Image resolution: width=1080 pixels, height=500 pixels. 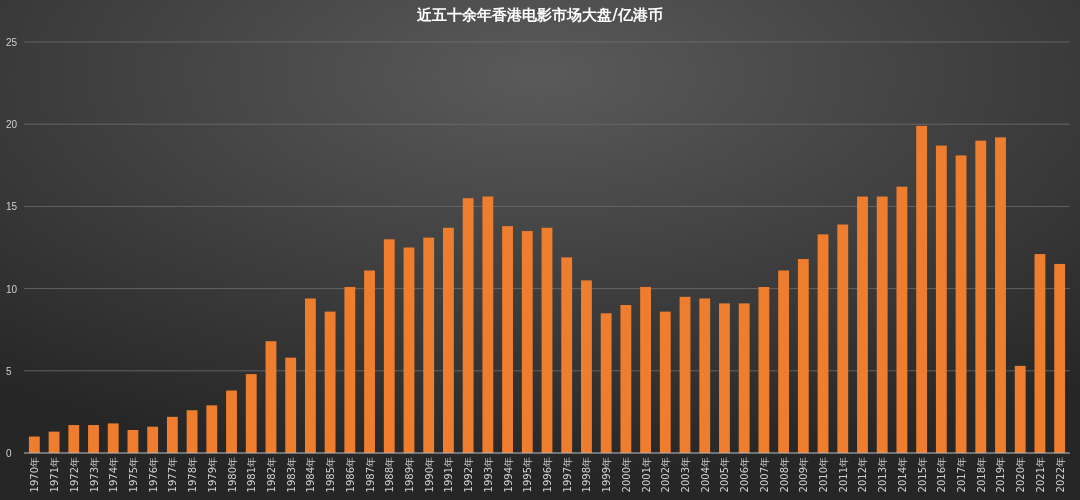 I want to click on x-tick-label: 1970年, so click(x=35, y=475).